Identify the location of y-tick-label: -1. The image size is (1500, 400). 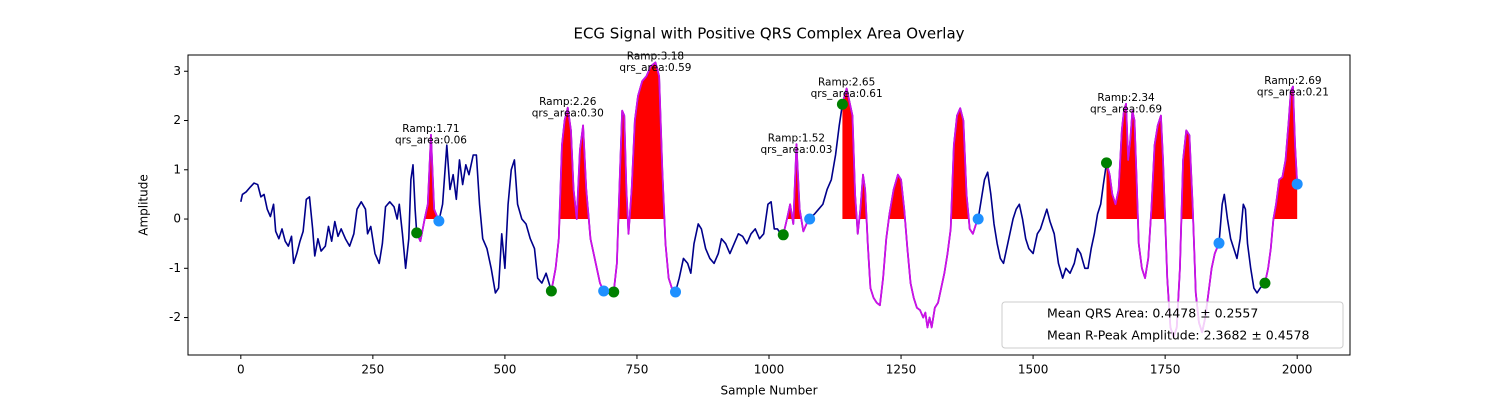
(175, 268).